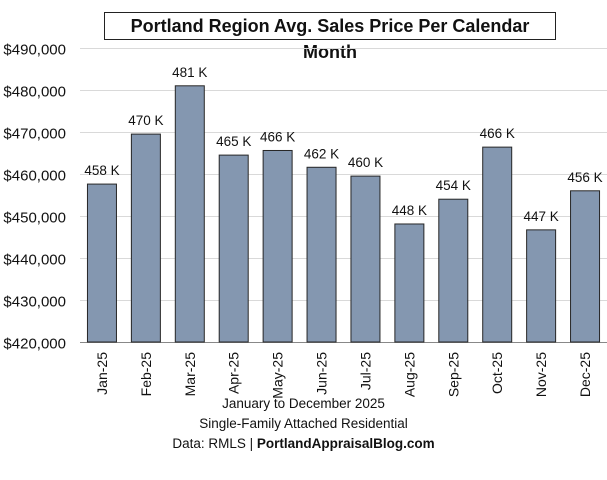  Describe the element at coordinates (585, 374) in the screenshot. I see `x-tick-label: Dec-25` at that location.